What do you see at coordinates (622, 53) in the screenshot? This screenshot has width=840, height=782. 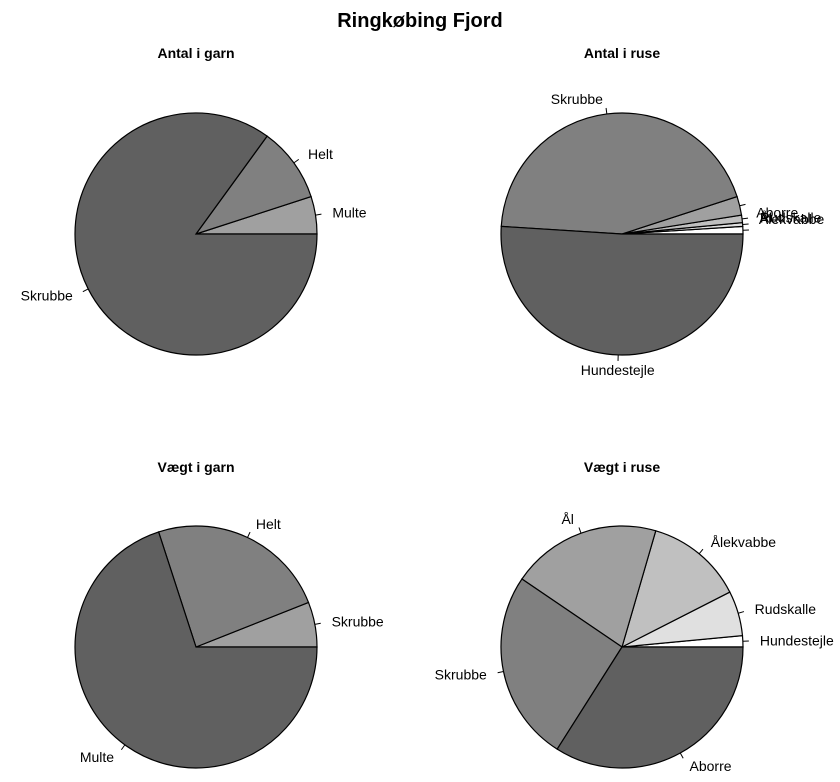 I see `pie-title: Antal i ruse` at bounding box center [622, 53].